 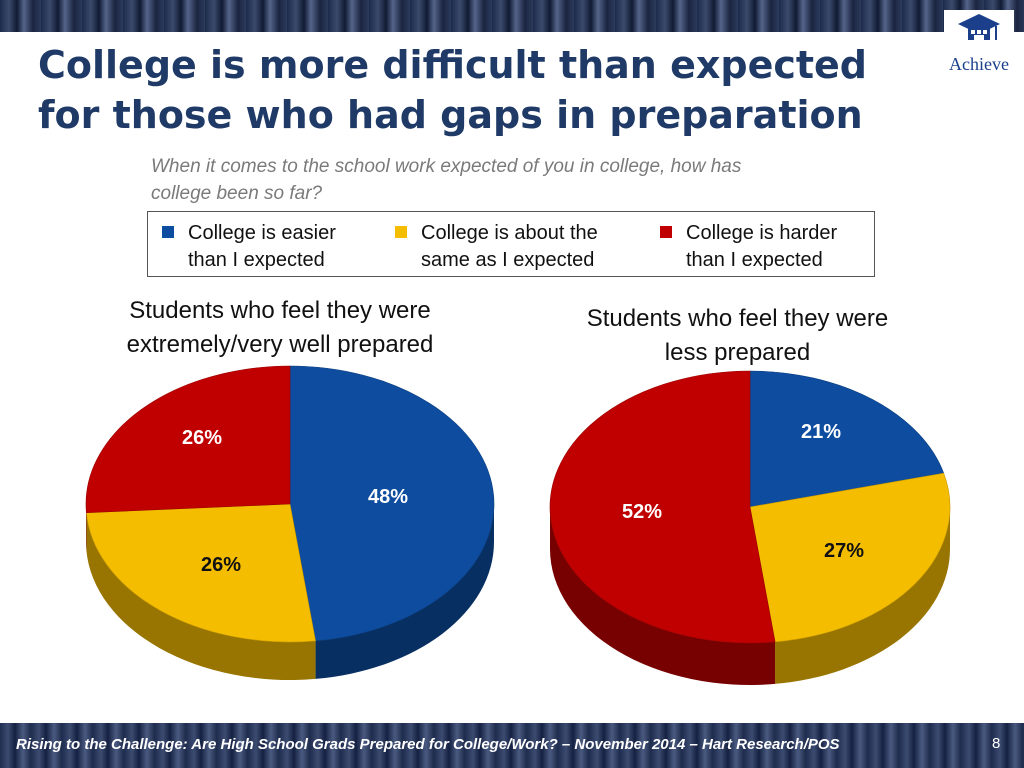 I want to click on page-number: 8, so click(x=996, y=743).